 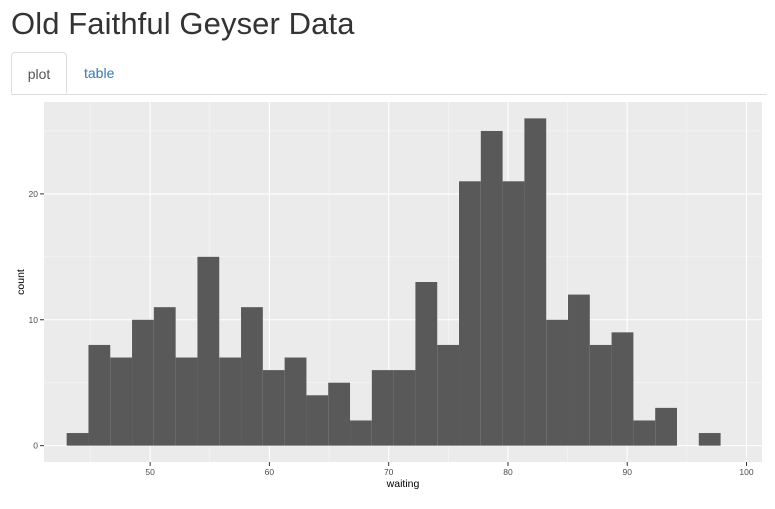 I want to click on x-tick-label: 80, so click(x=508, y=472).